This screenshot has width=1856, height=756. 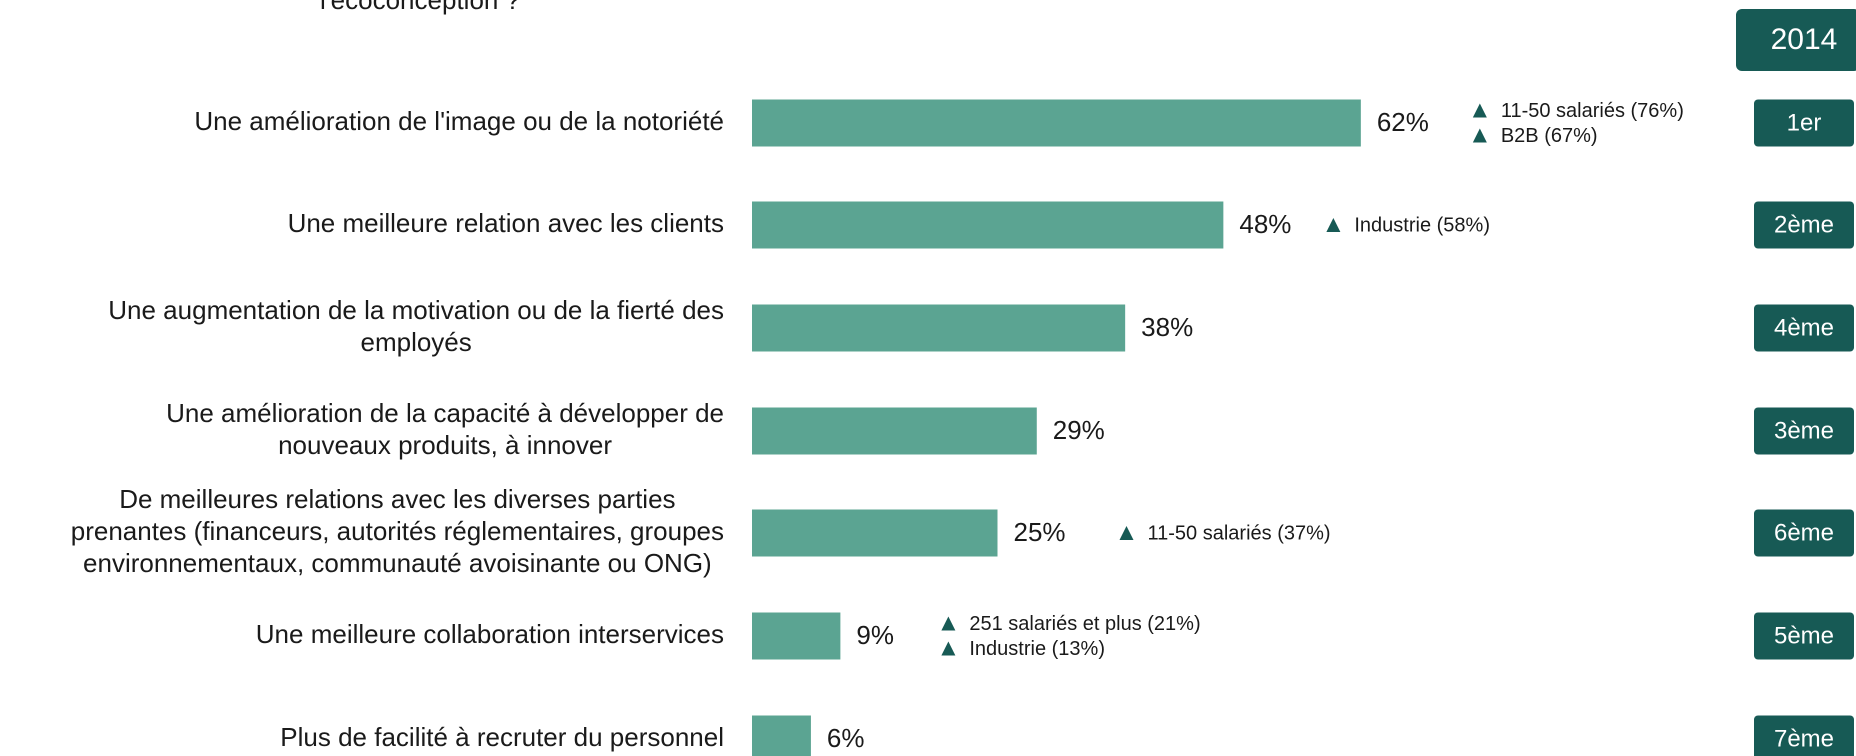 I want to click on category-label: employés, so click(x=415, y=342).